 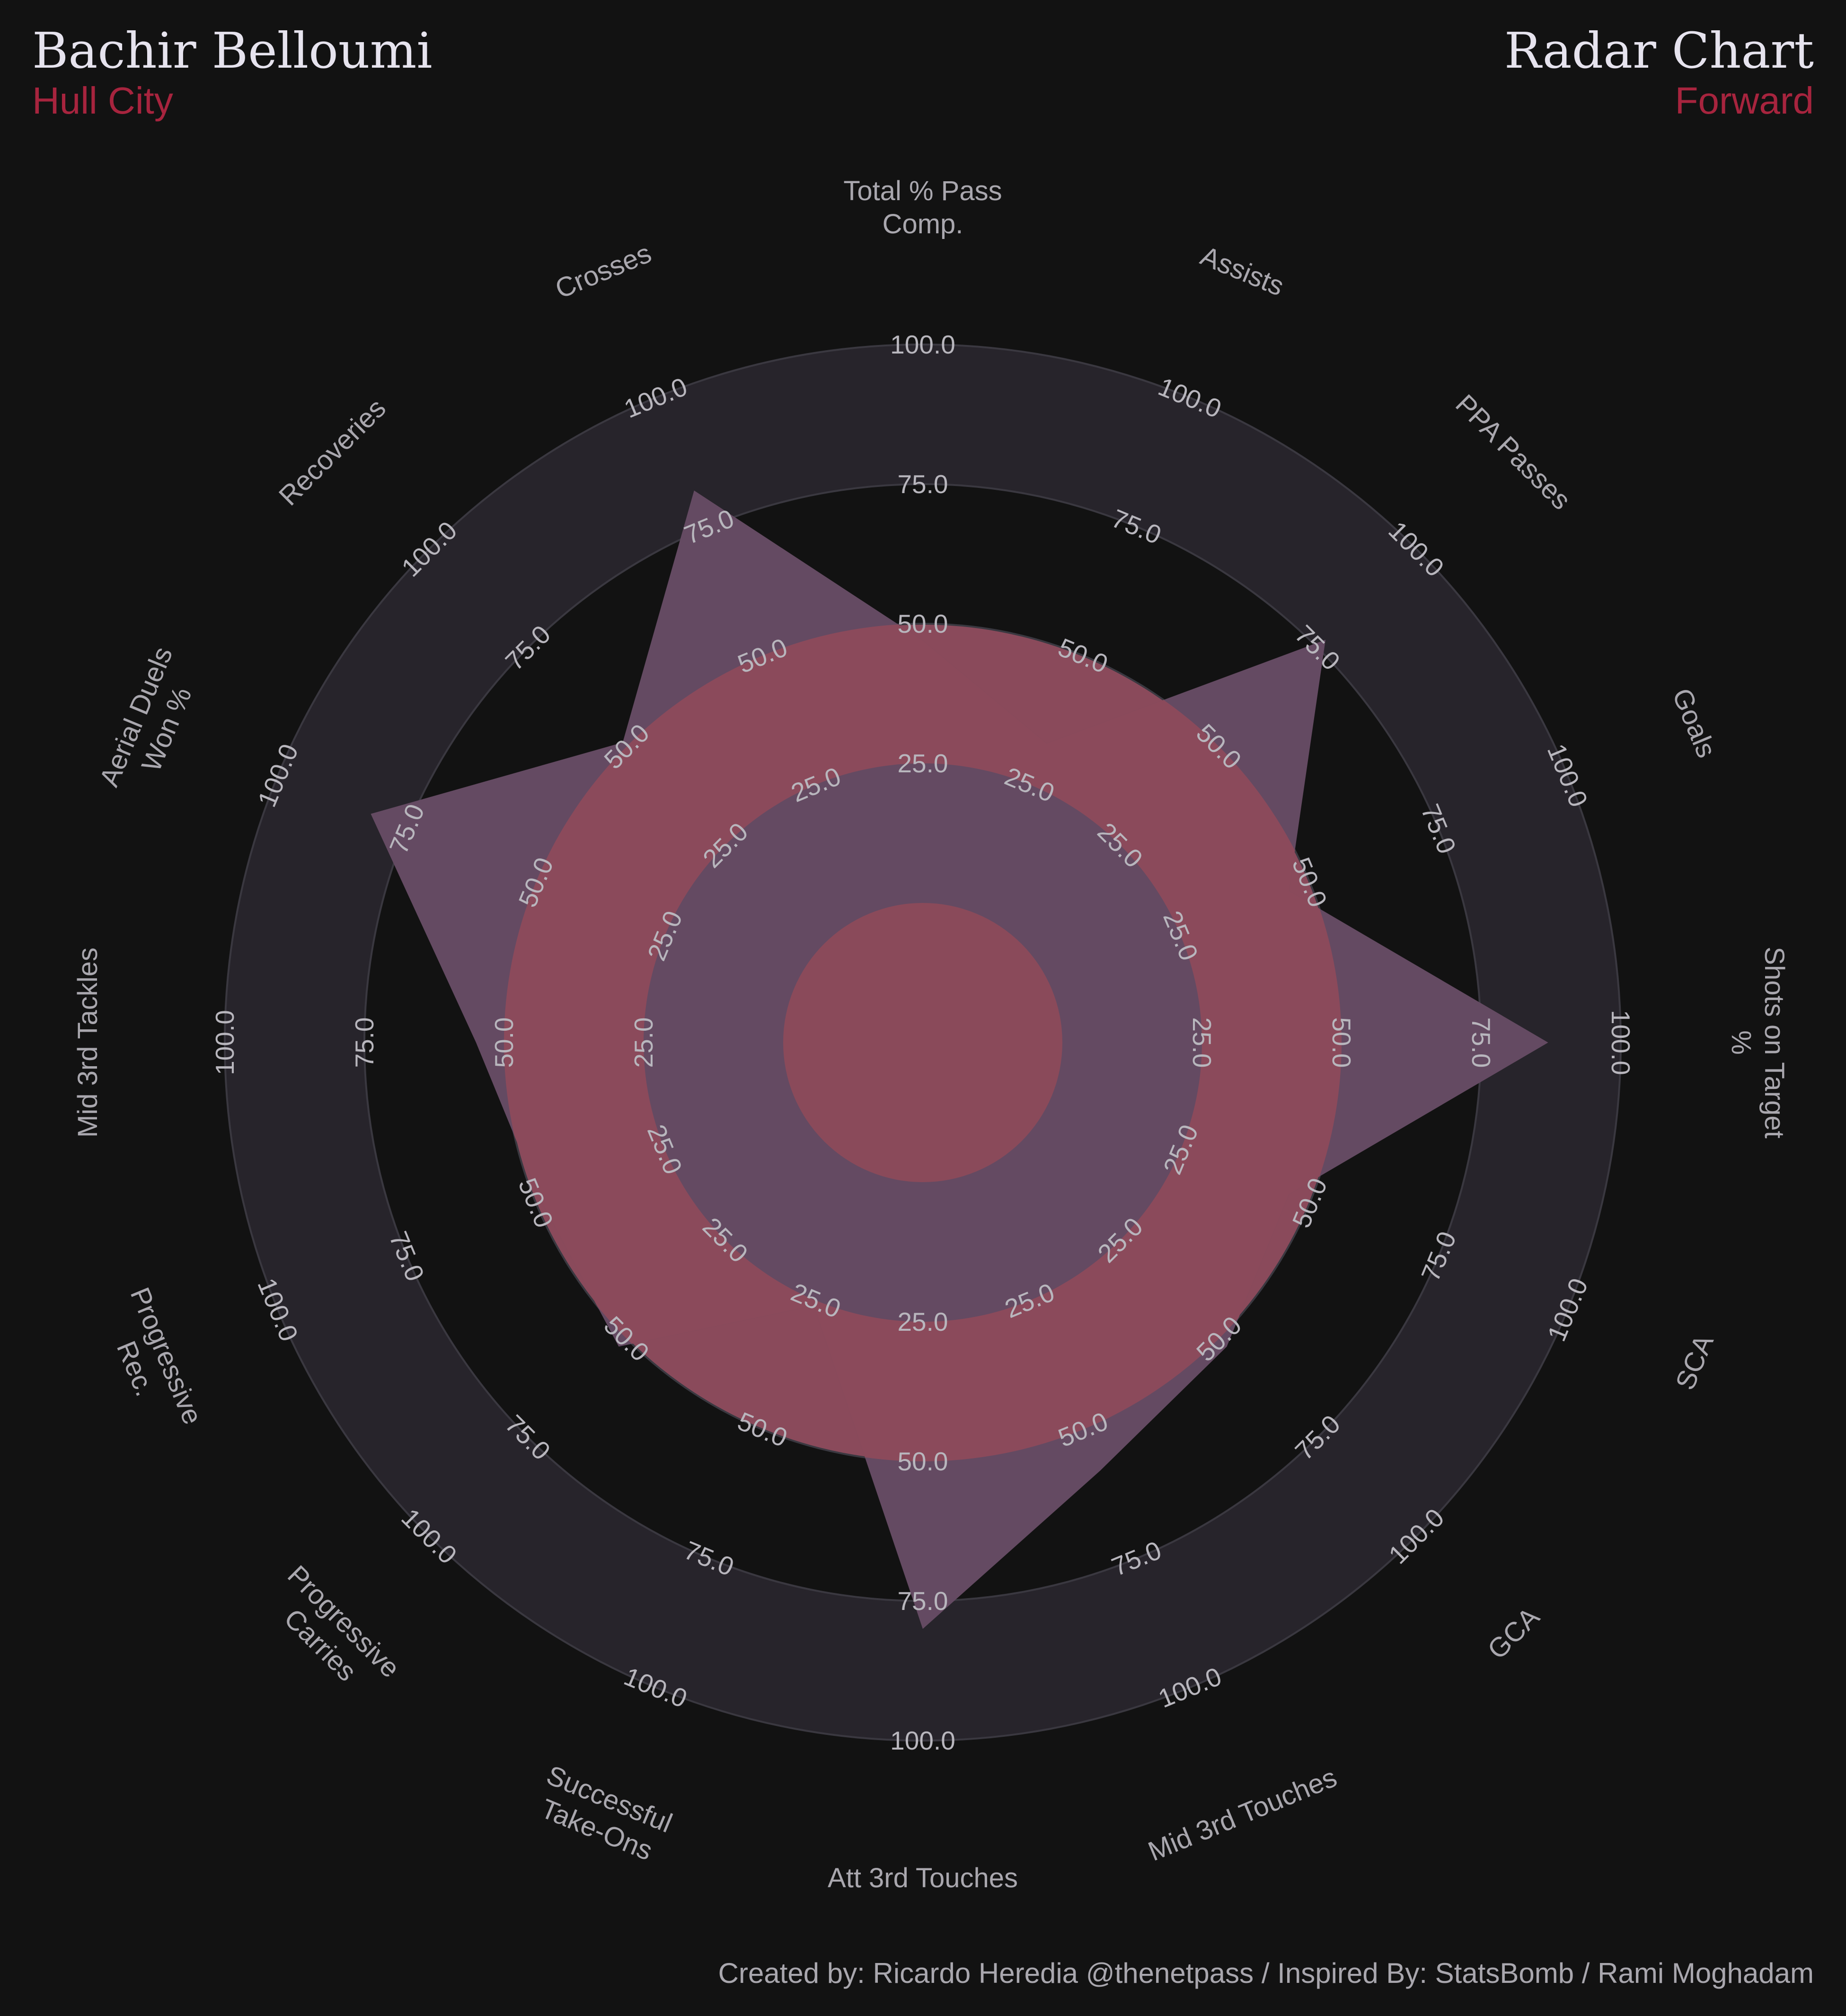 What do you see at coordinates (87, 1042) in the screenshot?
I see `param-label: Mid 3rd Tackles` at bounding box center [87, 1042].